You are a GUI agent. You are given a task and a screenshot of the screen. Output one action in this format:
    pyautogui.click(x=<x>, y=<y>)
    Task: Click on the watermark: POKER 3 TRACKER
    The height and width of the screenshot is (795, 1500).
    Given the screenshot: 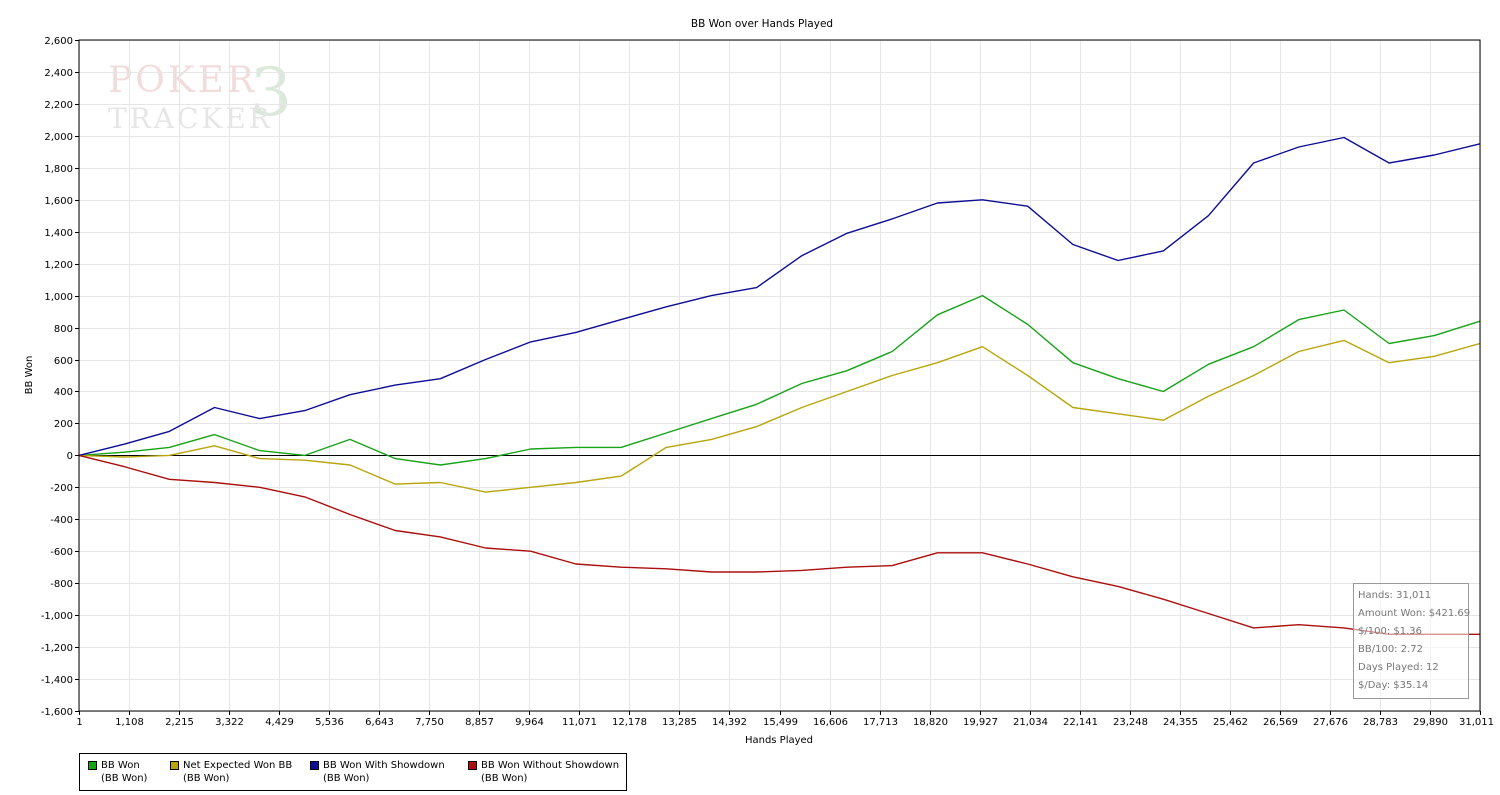 What is the action you would take?
    pyautogui.click(x=200, y=94)
    